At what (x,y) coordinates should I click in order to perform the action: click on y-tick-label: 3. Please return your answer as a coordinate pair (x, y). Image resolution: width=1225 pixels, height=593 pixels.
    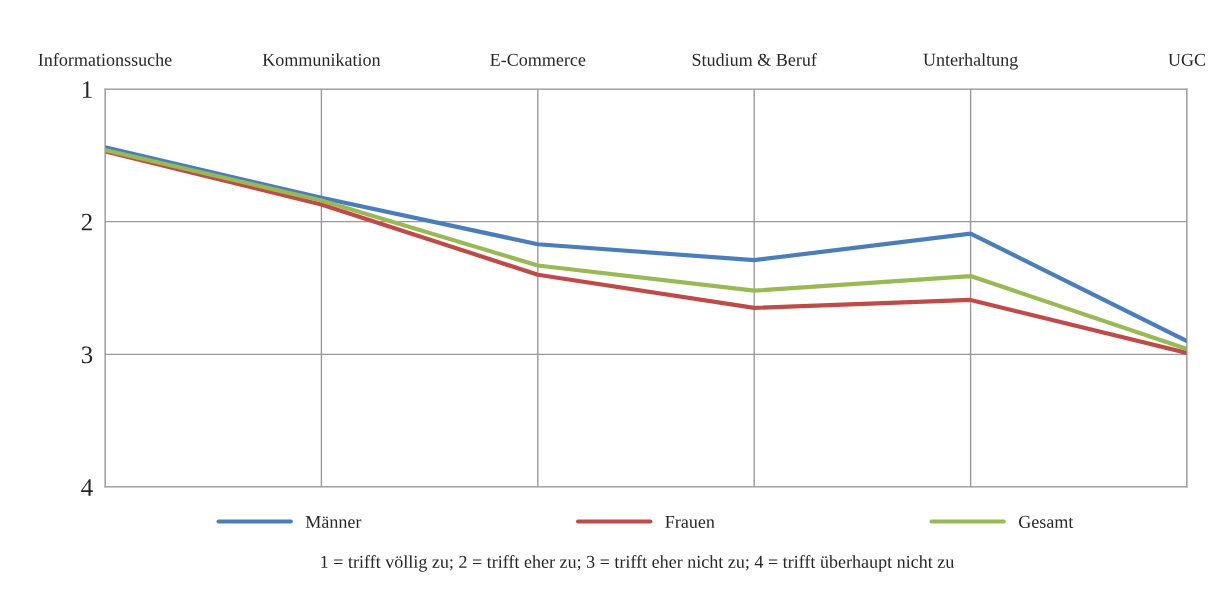
    Looking at the image, I should click on (87, 355).